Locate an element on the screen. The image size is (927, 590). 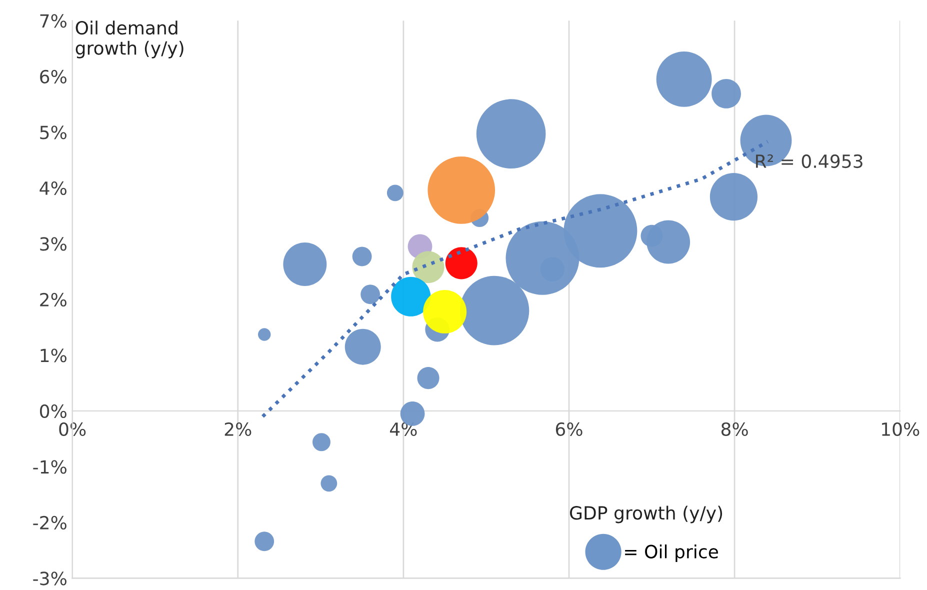
y-axis-title: Oil demand growth (y/y) is located at coordinates (130, 39).